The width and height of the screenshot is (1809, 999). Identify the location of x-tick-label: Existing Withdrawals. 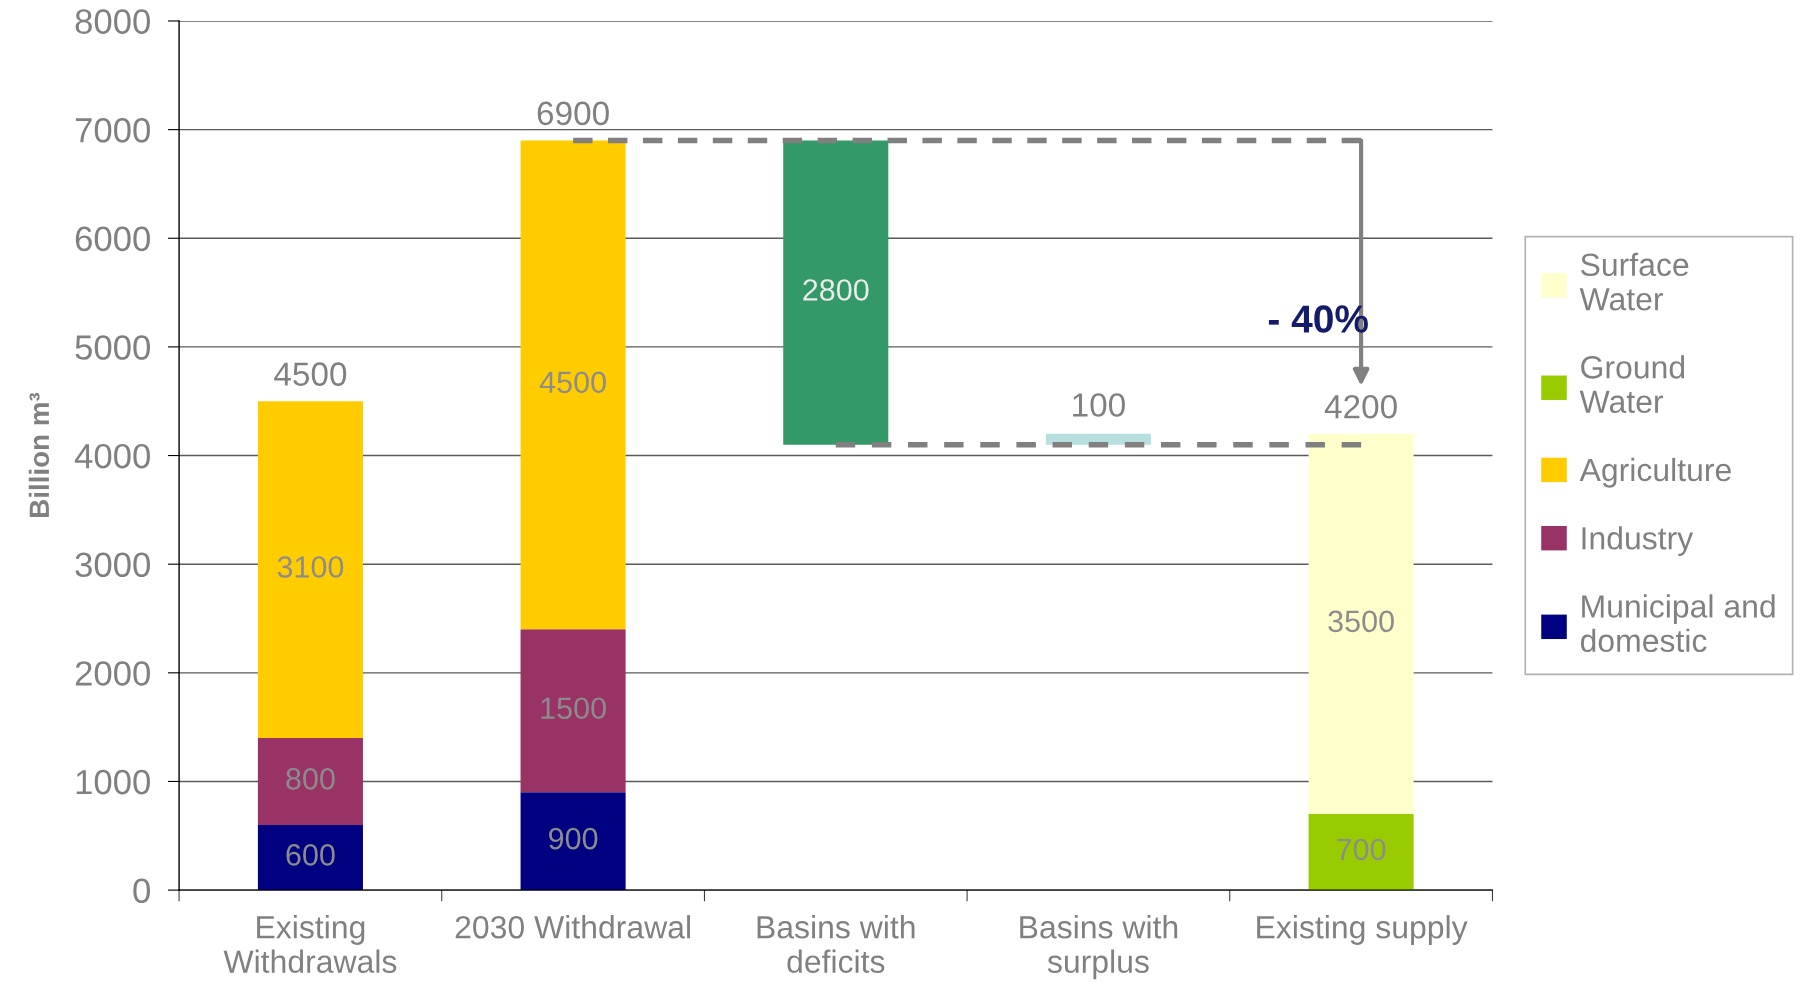
(310, 944).